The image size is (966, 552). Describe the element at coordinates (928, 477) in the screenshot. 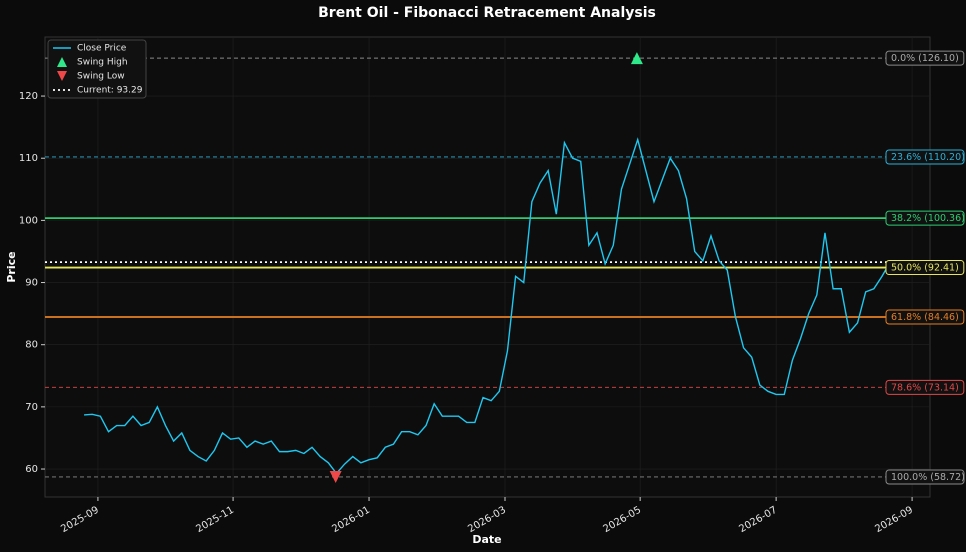

I see `fib-label: 100.0% (58.72)` at that location.